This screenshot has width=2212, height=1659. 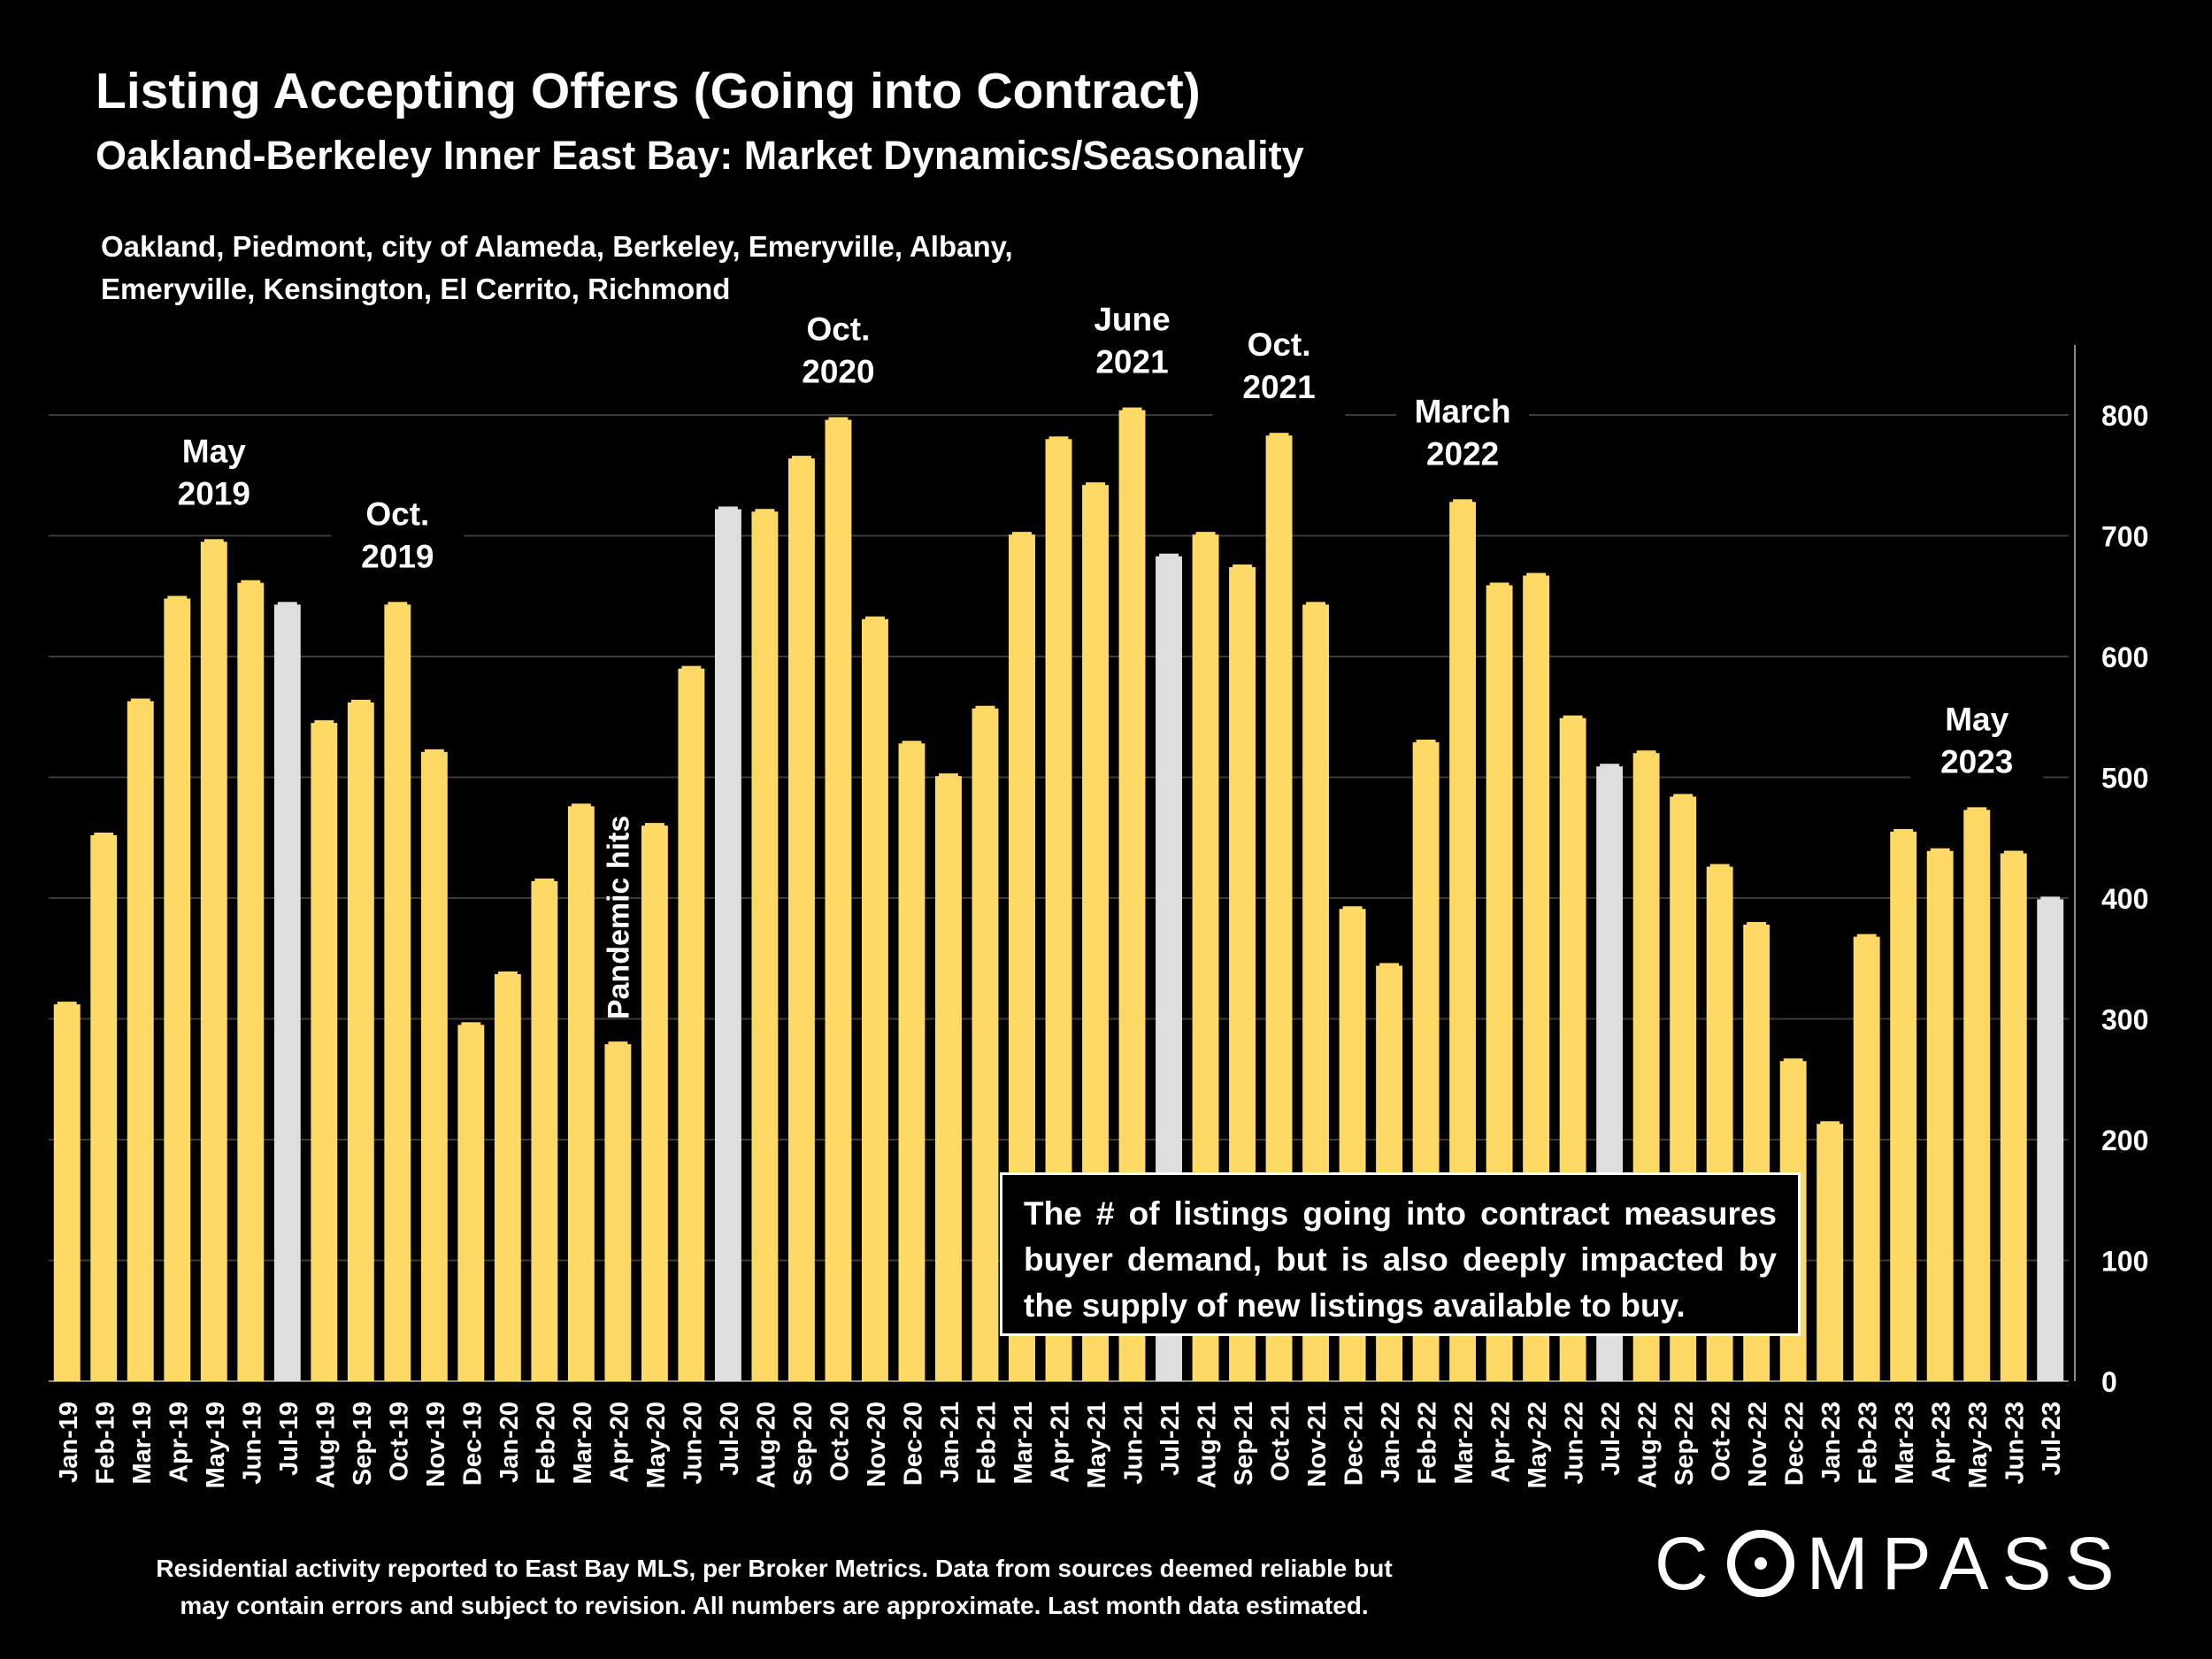 I want to click on x-tick-label: May-22, so click(x=1538, y=1445).